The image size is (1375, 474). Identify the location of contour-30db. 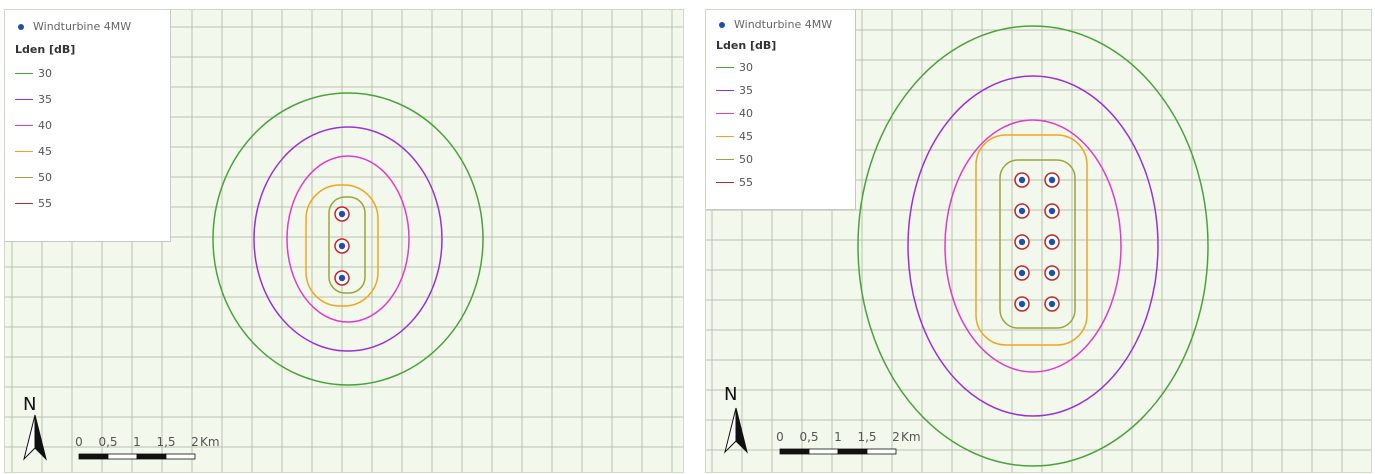
(348, 239).